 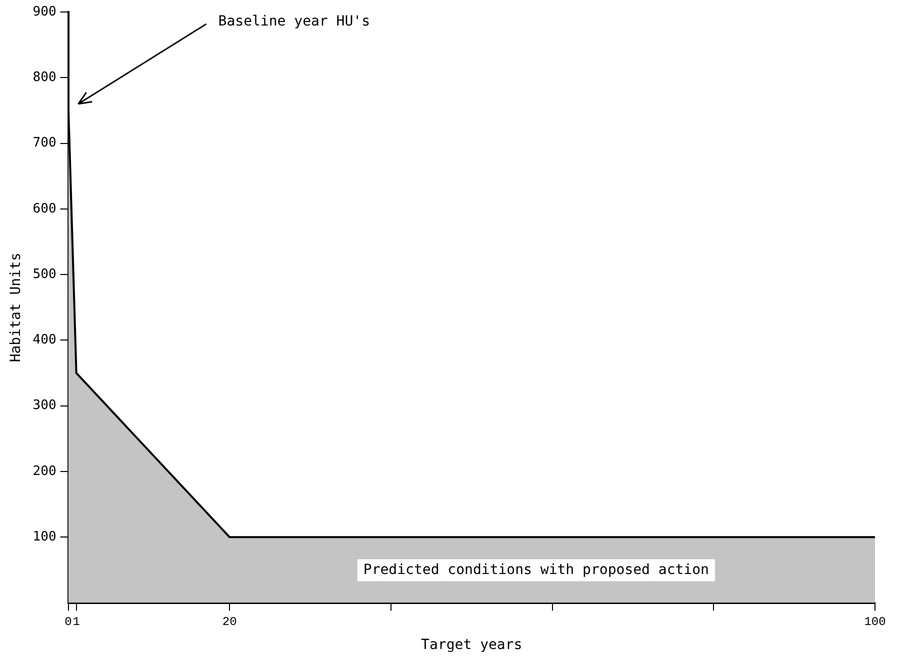 What do you see at coordinates (16, 307) in the screenshot?
I see `y-axis-title: Habitat Units` at bounding box center [16, 307].